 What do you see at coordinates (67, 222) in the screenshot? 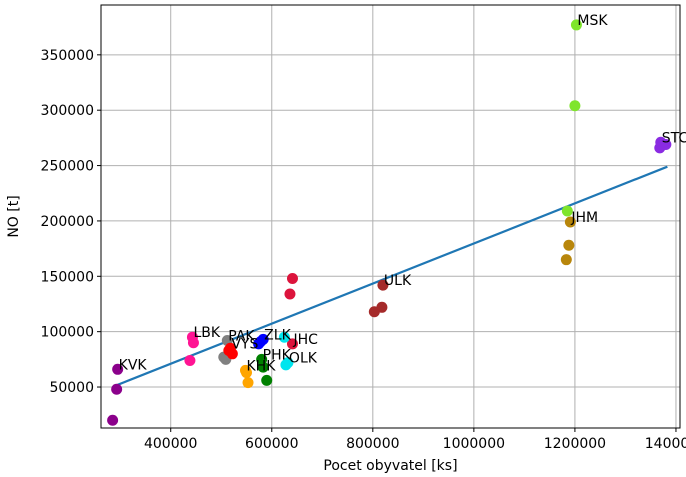
I see `y-tick-label: 200000` at bounding box center [67, 222].